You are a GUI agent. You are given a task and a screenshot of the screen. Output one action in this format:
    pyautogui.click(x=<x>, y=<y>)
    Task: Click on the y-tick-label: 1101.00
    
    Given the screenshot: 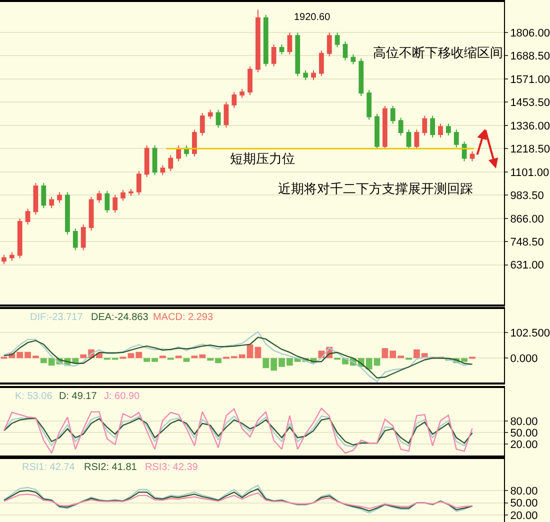 What is the action you would take?
    pyautogui.click(x=530, y=172)
    